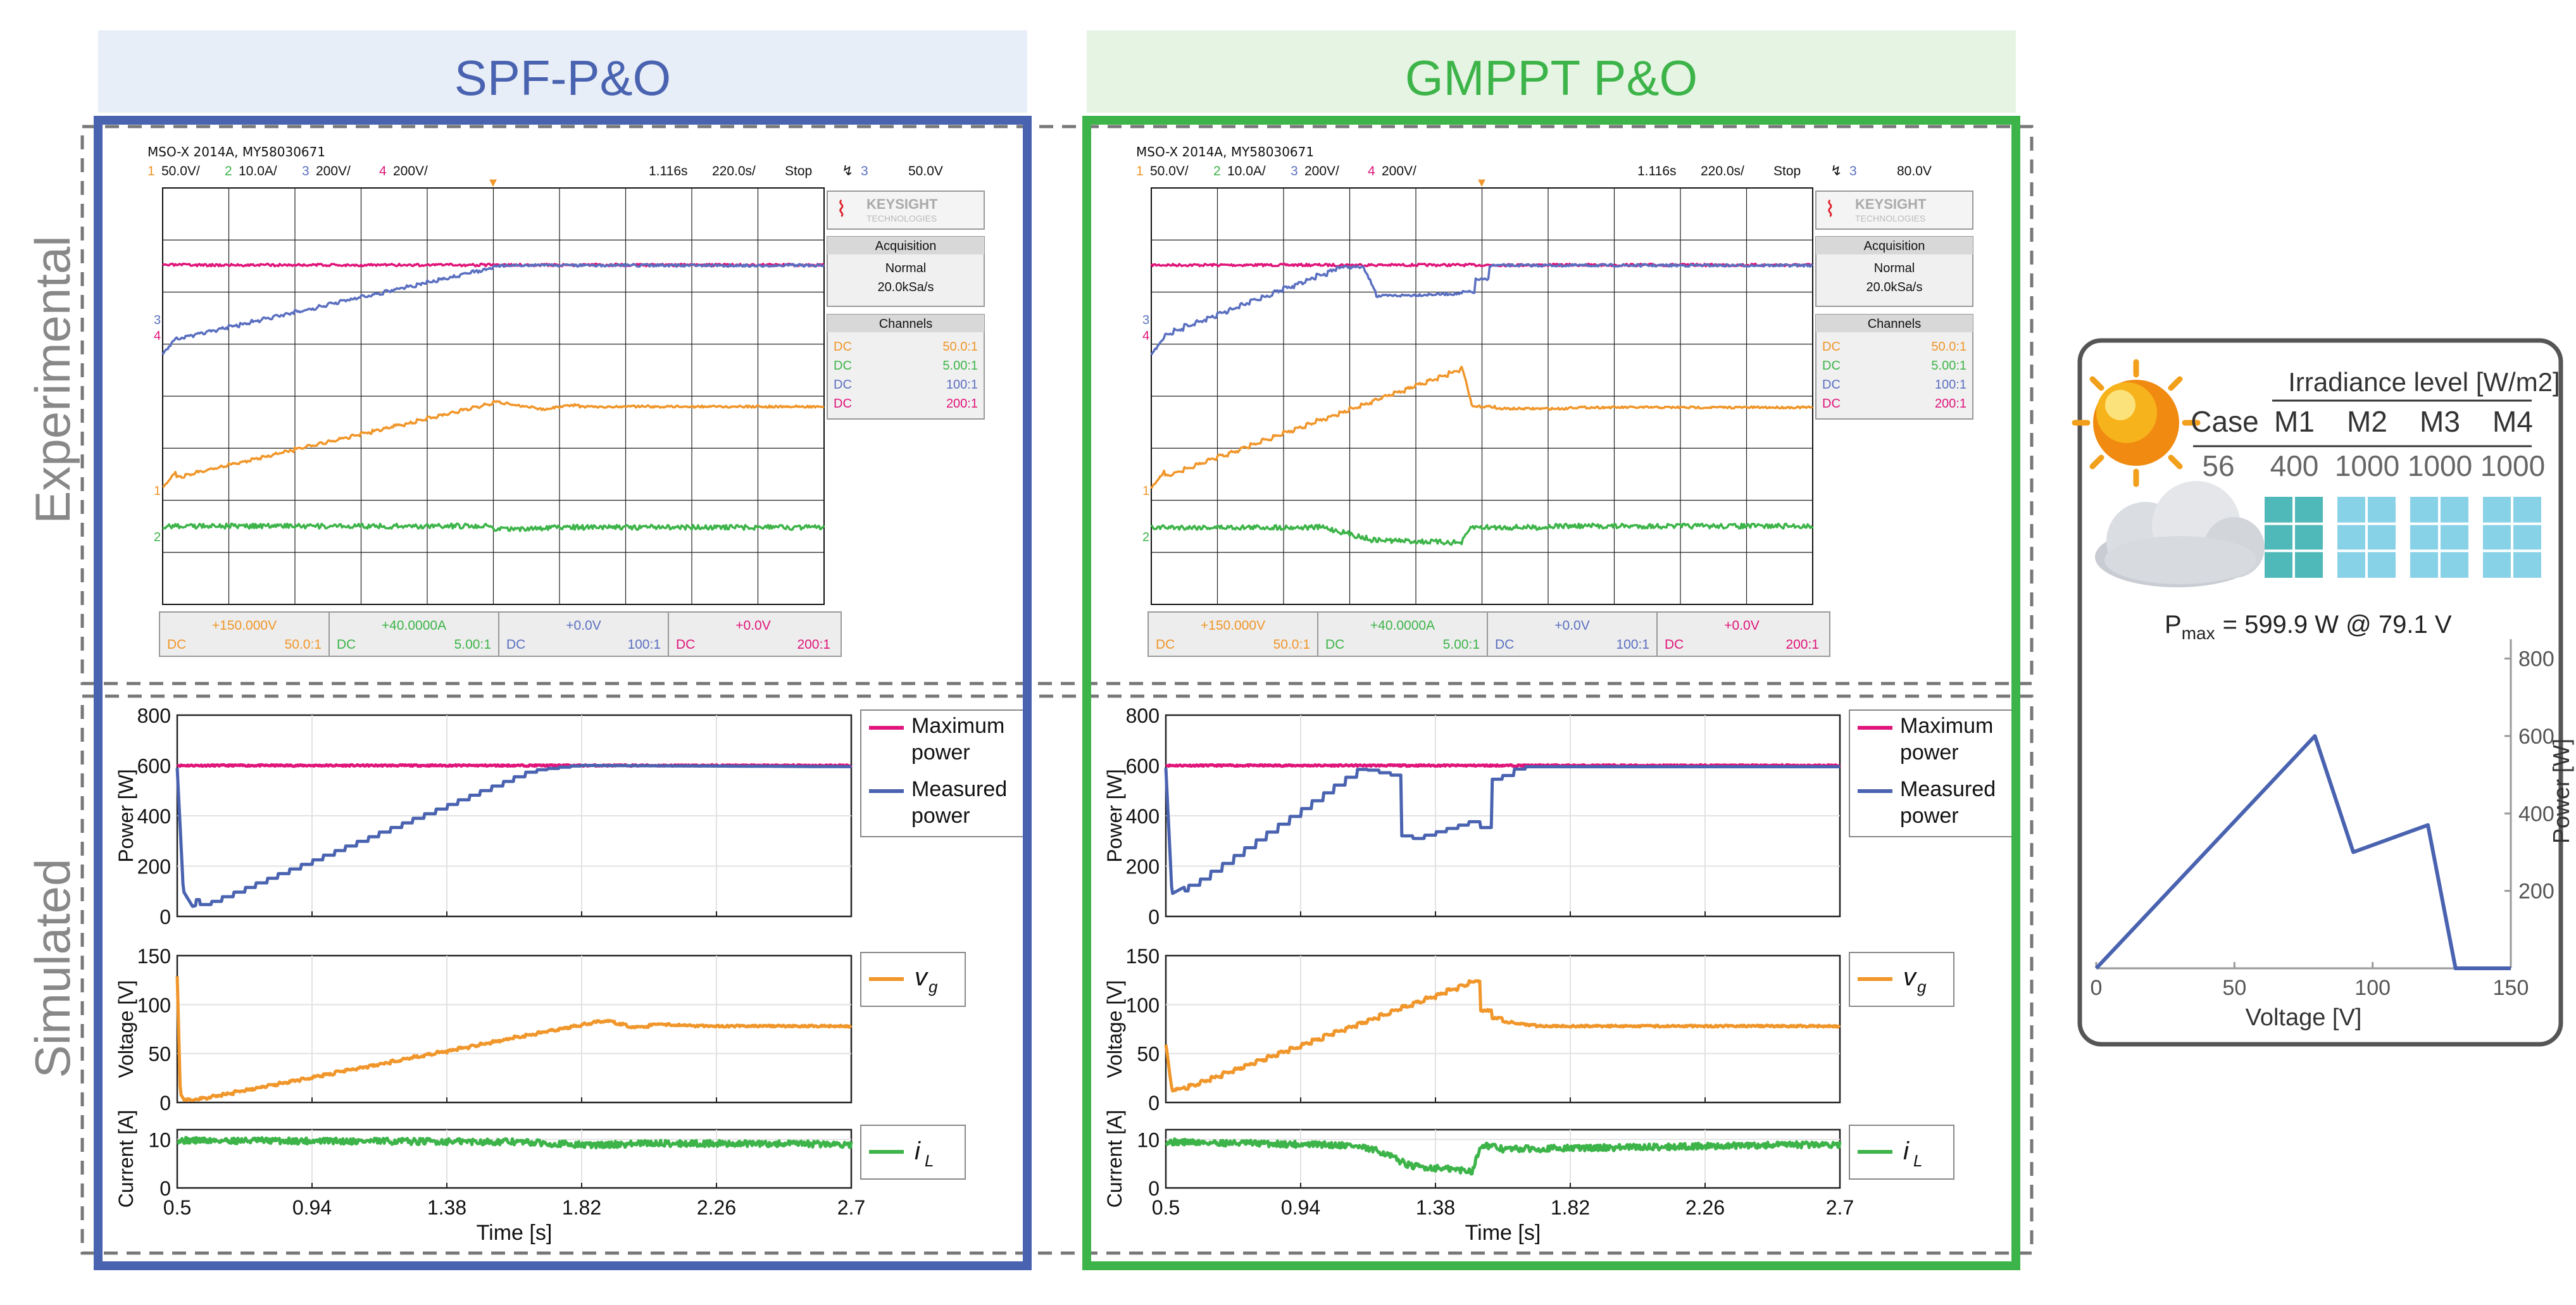 The width and height of the screenshot is (2576, 1305). I want to click on legend-max-label: Maximum, so click(1946, 726).